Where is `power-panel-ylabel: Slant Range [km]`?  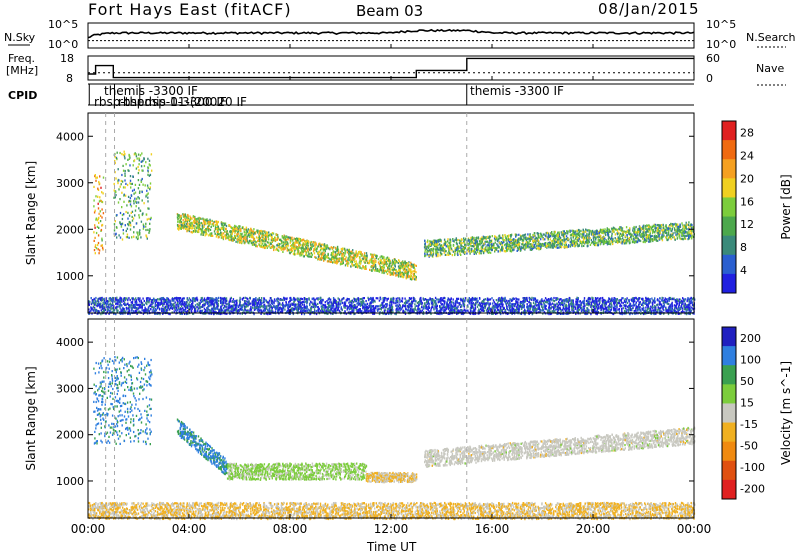
power-panel-ylabel: Slant Range [km] is located at coordinates (31, 213).